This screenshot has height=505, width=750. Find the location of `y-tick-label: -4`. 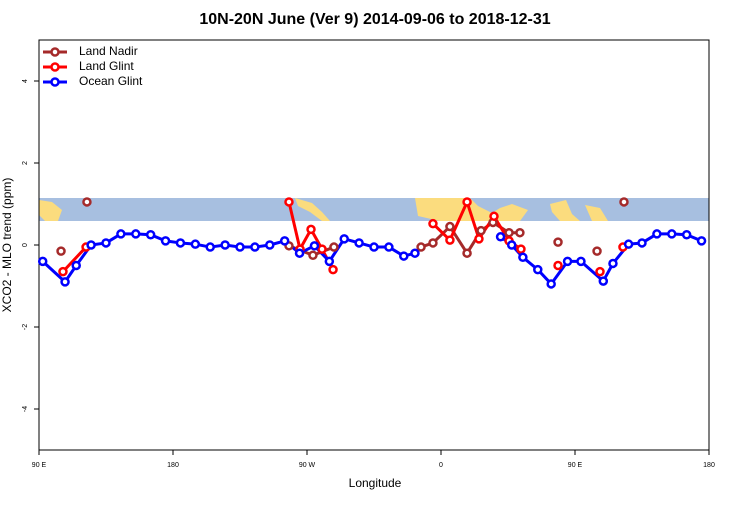

y-tick-label: -4 is located at coordinates (25, 409).